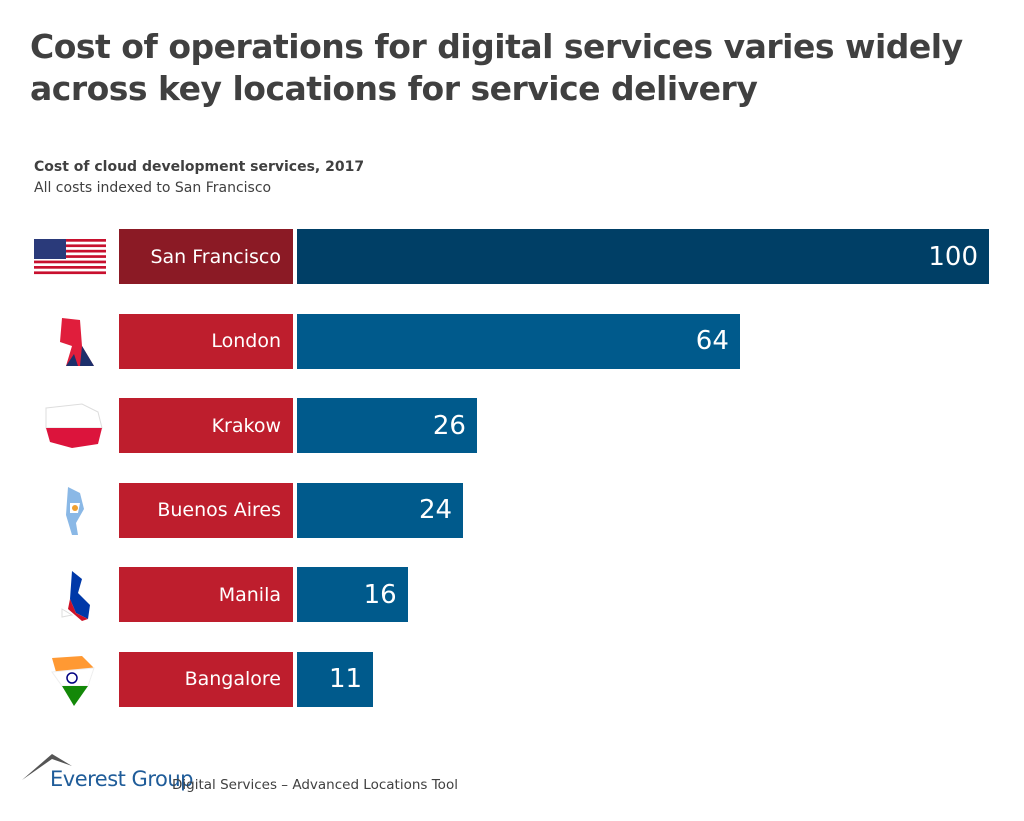 The image size is (1024, 821). I want to click on everest-mountain-icon, so click(47, 767).